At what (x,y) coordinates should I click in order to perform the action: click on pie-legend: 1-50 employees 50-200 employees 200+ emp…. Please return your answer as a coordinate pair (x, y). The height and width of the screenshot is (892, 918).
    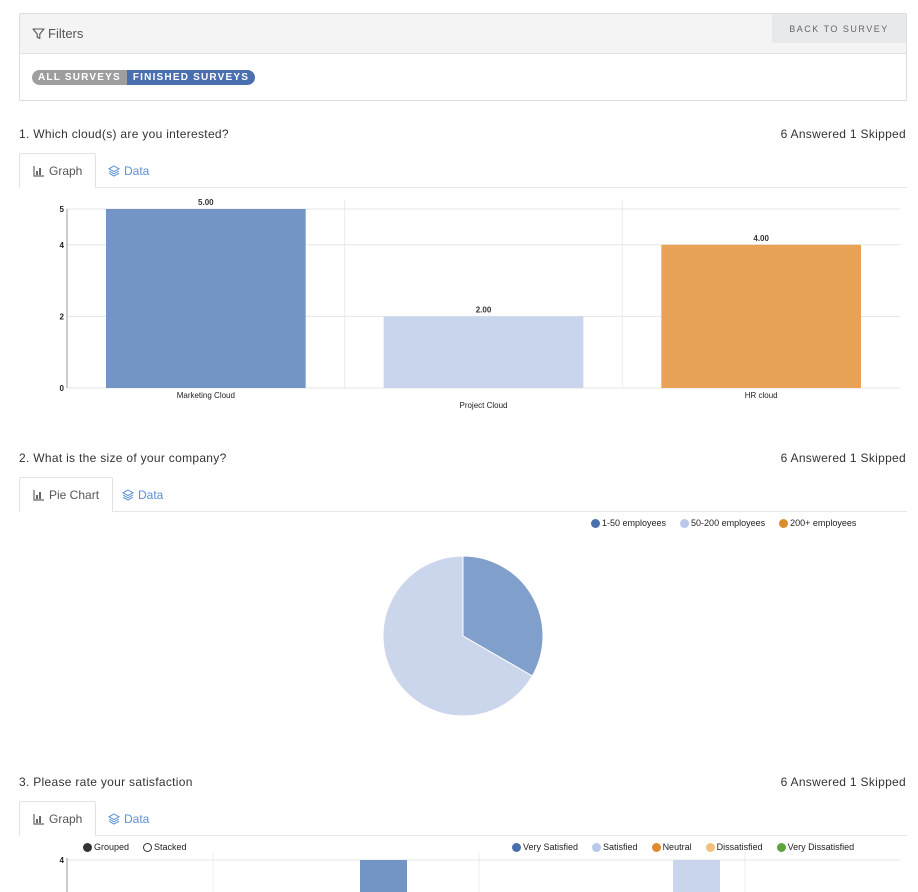
    Looking at the image, I should click on (723, 523).